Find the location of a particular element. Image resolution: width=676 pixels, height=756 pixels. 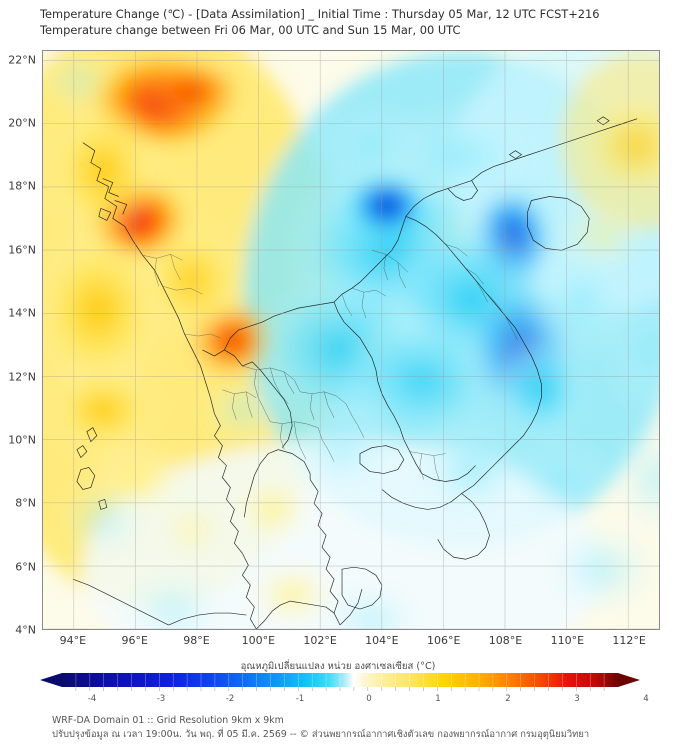

x-tick-100E: 100°E is located at coordinates (258, 640).